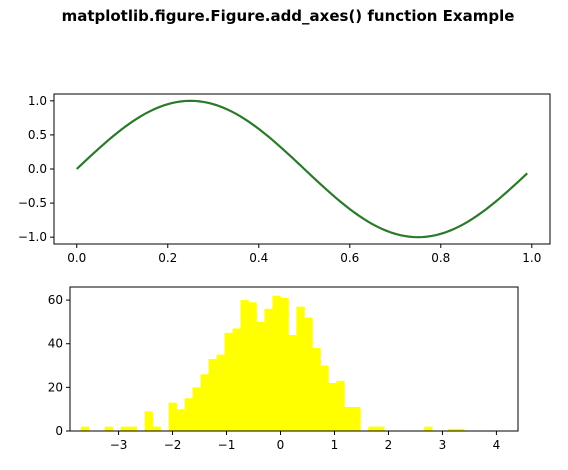 The image size is (568, 470). I want to click on histogram-axes-xtick-label: 4, so click(497, 445).